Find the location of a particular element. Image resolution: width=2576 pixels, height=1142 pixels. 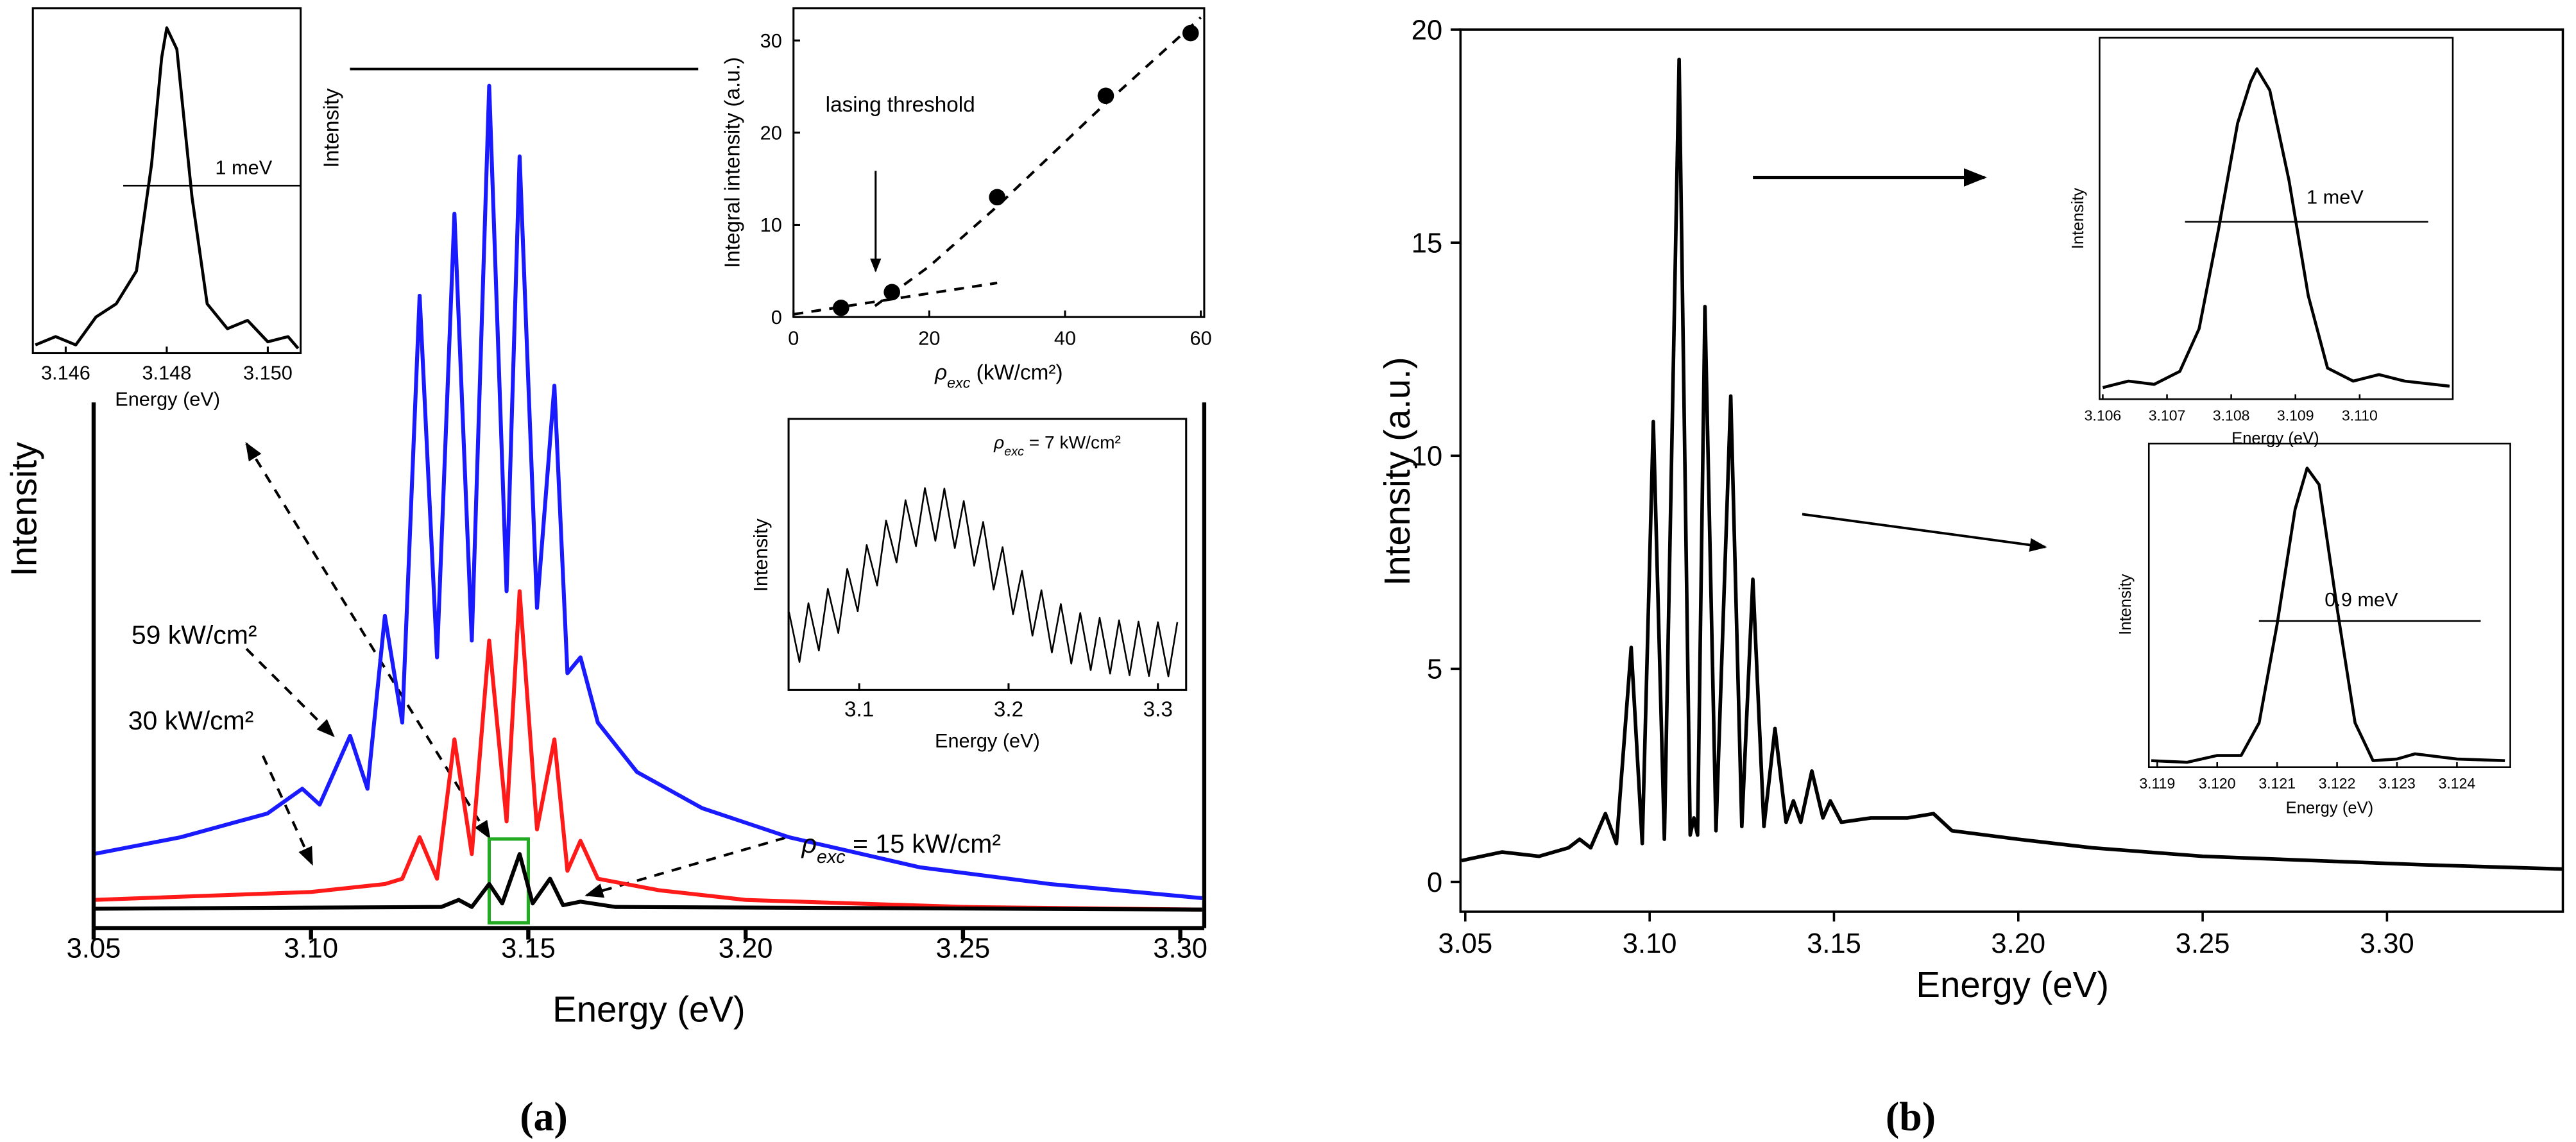

chart: 3.106 3.107 3.108 3.109 3.110 is located at coordinates (2269, 230).